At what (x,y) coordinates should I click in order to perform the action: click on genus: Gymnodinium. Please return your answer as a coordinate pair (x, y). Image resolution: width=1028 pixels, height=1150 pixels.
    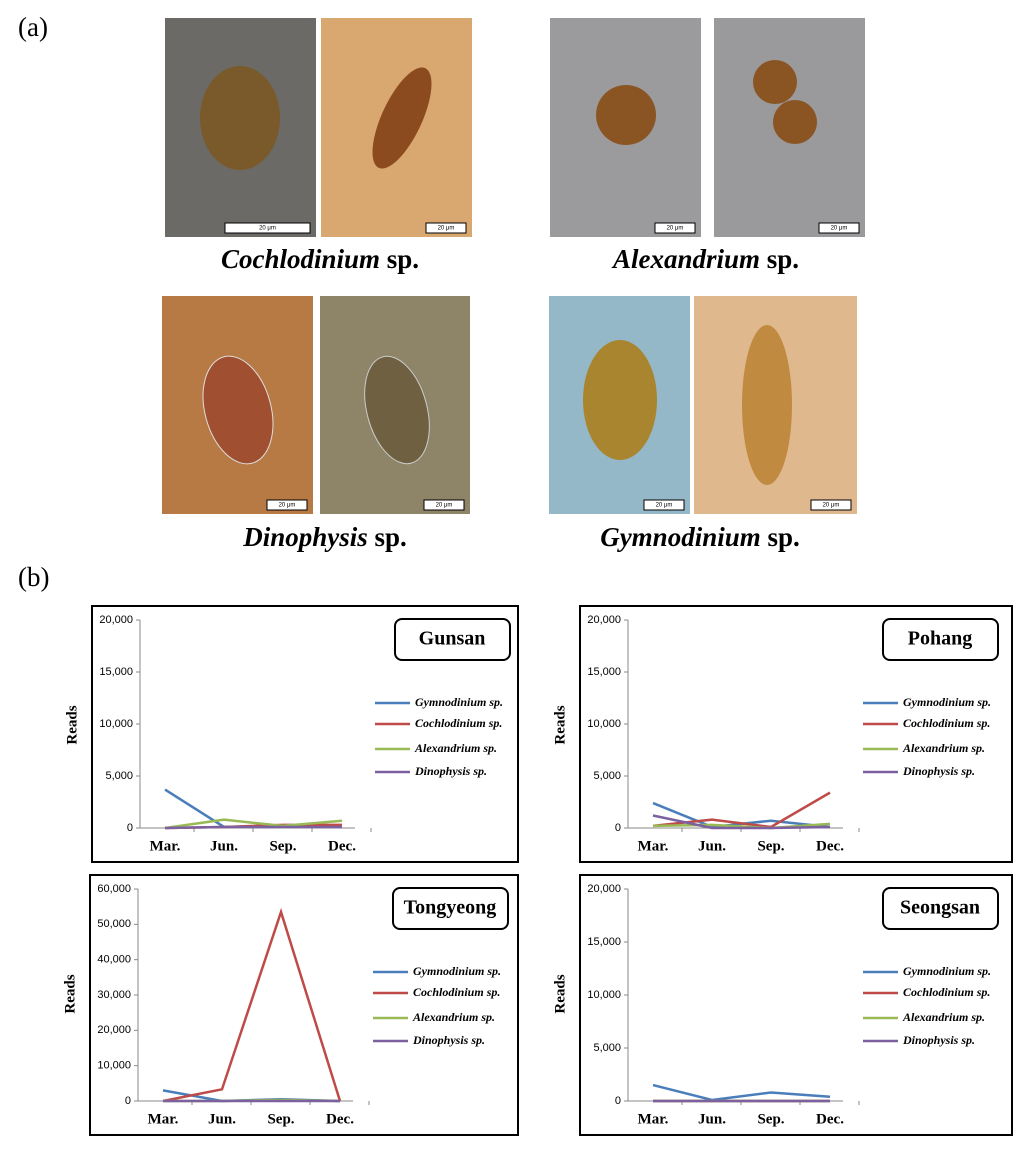
    Looking at the image, I should click on (680, 537).